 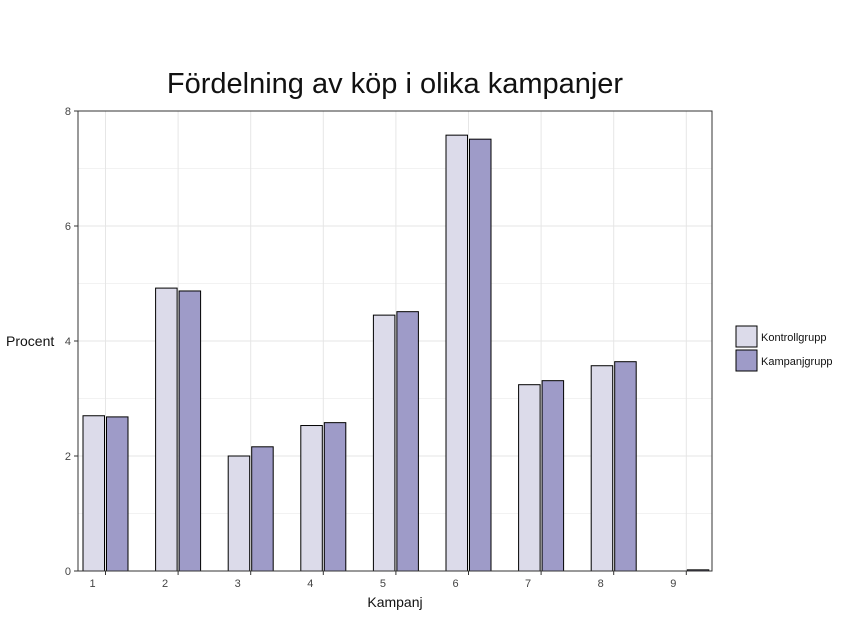 I want to click on x-tick-label: 7, so click(x=528, y=584).